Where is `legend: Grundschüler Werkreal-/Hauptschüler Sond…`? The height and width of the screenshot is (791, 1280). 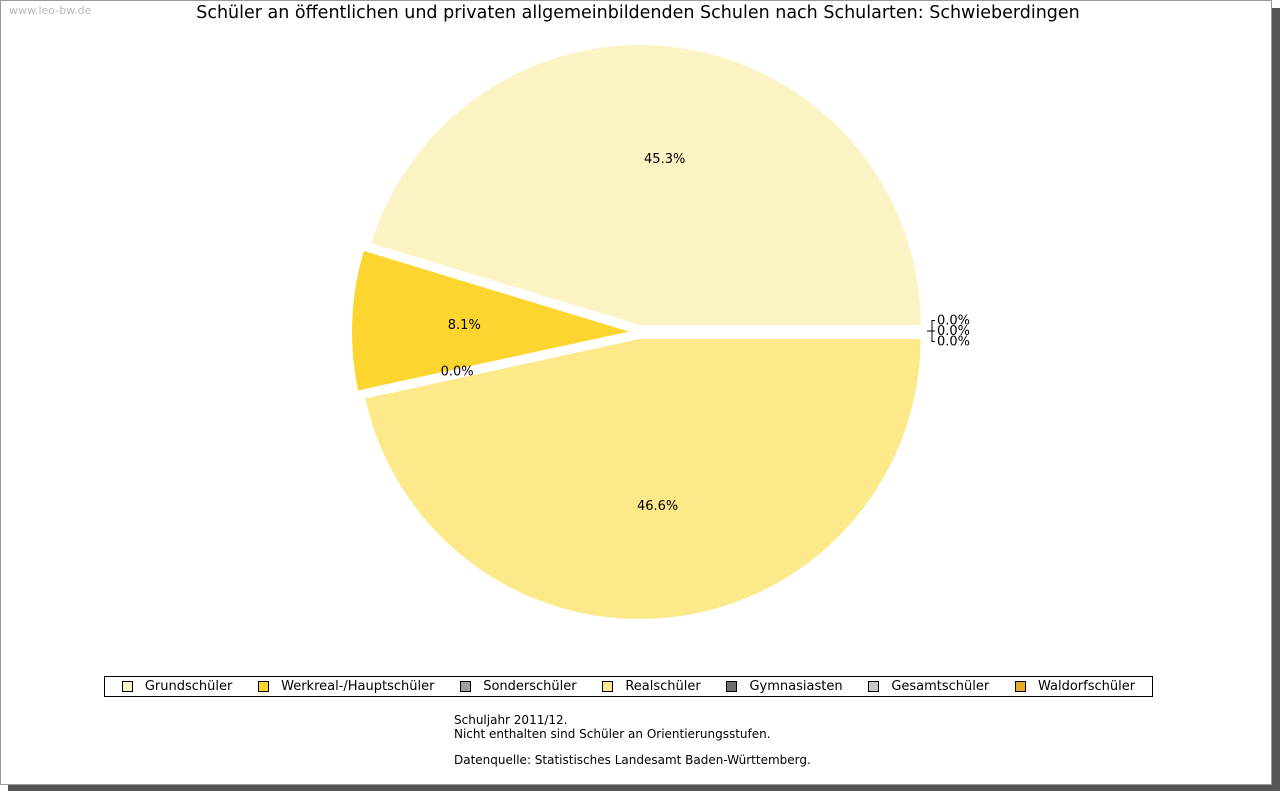
legend: Grundschüler Werkreal-/Hauptschüler Sond… is located at coordinates (628, 686).